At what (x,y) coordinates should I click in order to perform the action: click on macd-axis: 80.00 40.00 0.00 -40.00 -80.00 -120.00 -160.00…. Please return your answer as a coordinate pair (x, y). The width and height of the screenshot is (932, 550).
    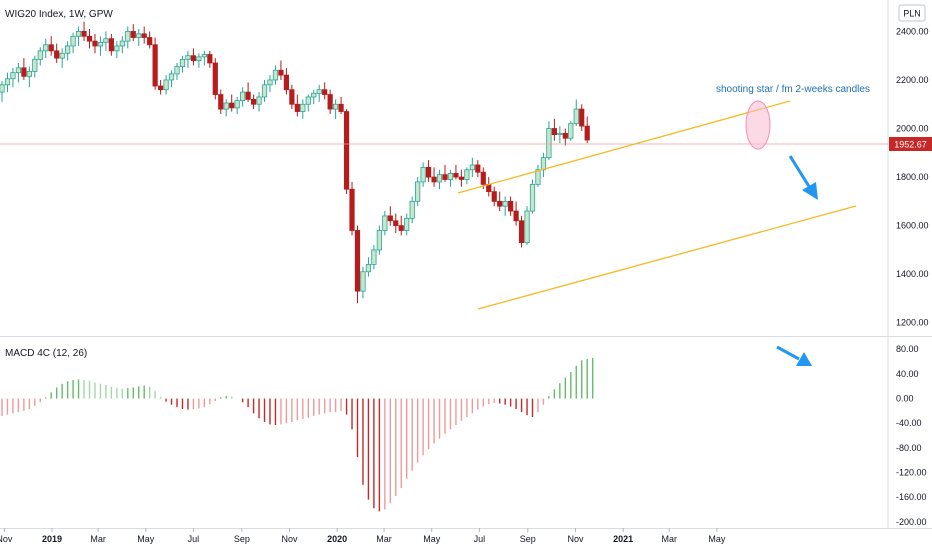
    Looking at the image, I should click on (911, 435).